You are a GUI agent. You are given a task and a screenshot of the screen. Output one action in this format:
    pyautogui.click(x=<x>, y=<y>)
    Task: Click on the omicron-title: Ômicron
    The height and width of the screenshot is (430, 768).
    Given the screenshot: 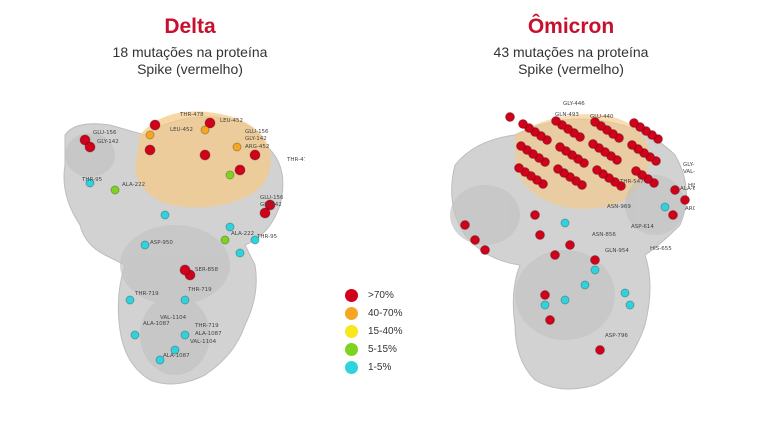 What is the action you would take?
    pyautogui.click(x=571, y=26)
    